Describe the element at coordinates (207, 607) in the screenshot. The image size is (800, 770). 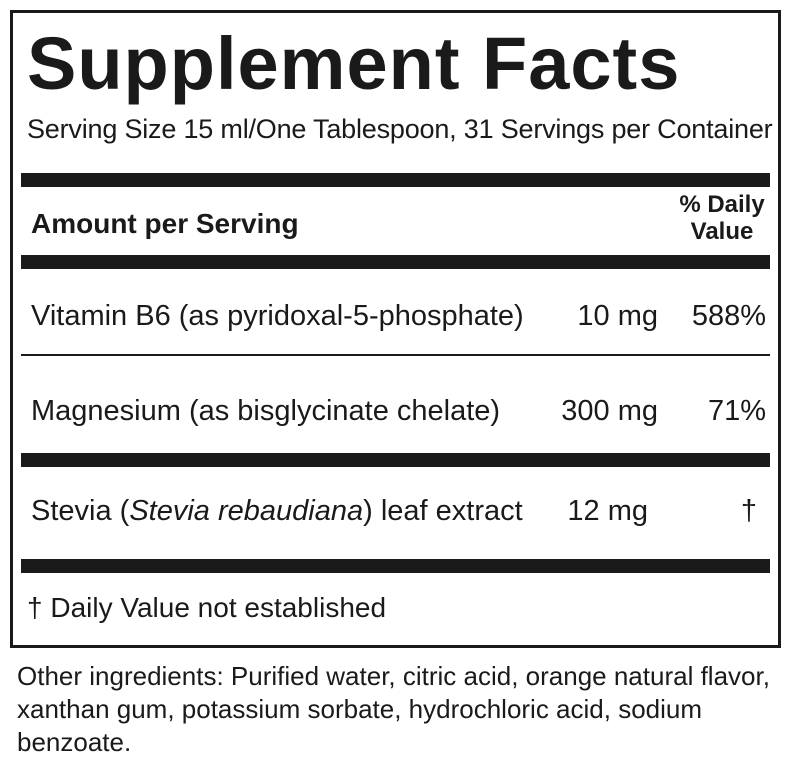
I see `footnote: † Daily Value not established` at that location.